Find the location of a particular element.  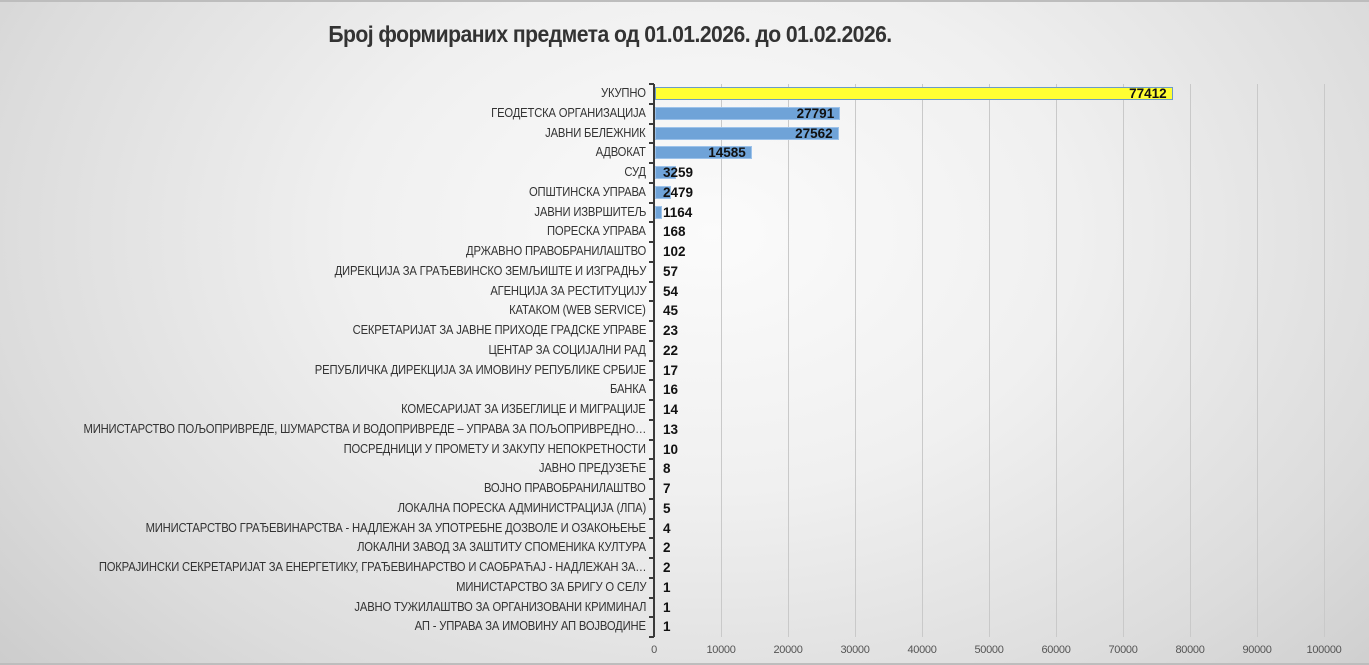

category-label: ЈАВНИ ИЗВРШИТЕЉ is located at coordinates (590, 211).